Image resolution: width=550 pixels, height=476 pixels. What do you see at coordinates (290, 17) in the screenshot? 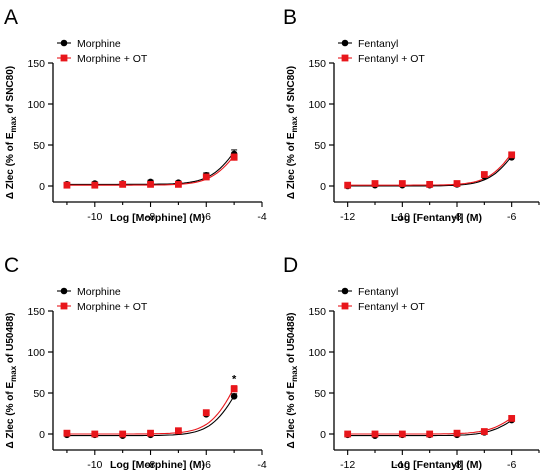
I see `panel-letter: B` at bounding box center [290, 17].